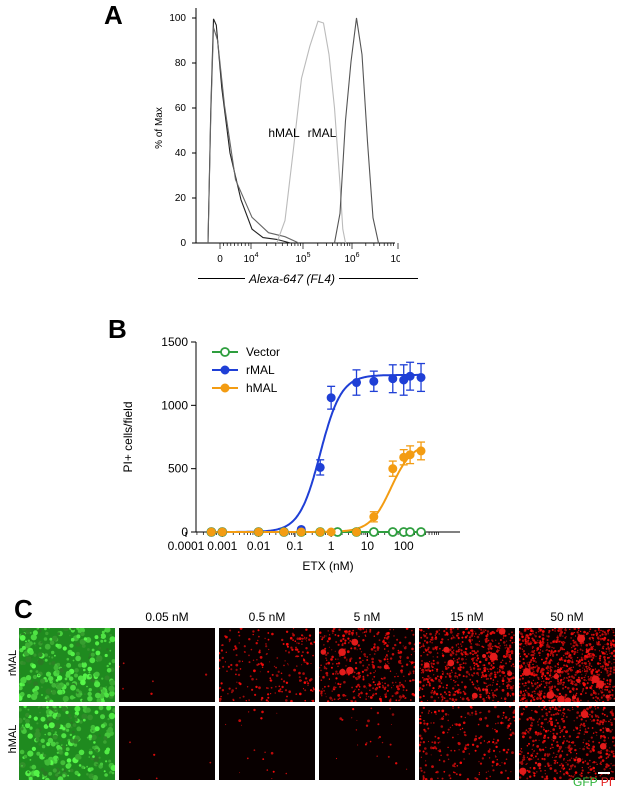 This screenshot has width=617, height=800. I want to click on panel-a-curves, so click(293, 130).